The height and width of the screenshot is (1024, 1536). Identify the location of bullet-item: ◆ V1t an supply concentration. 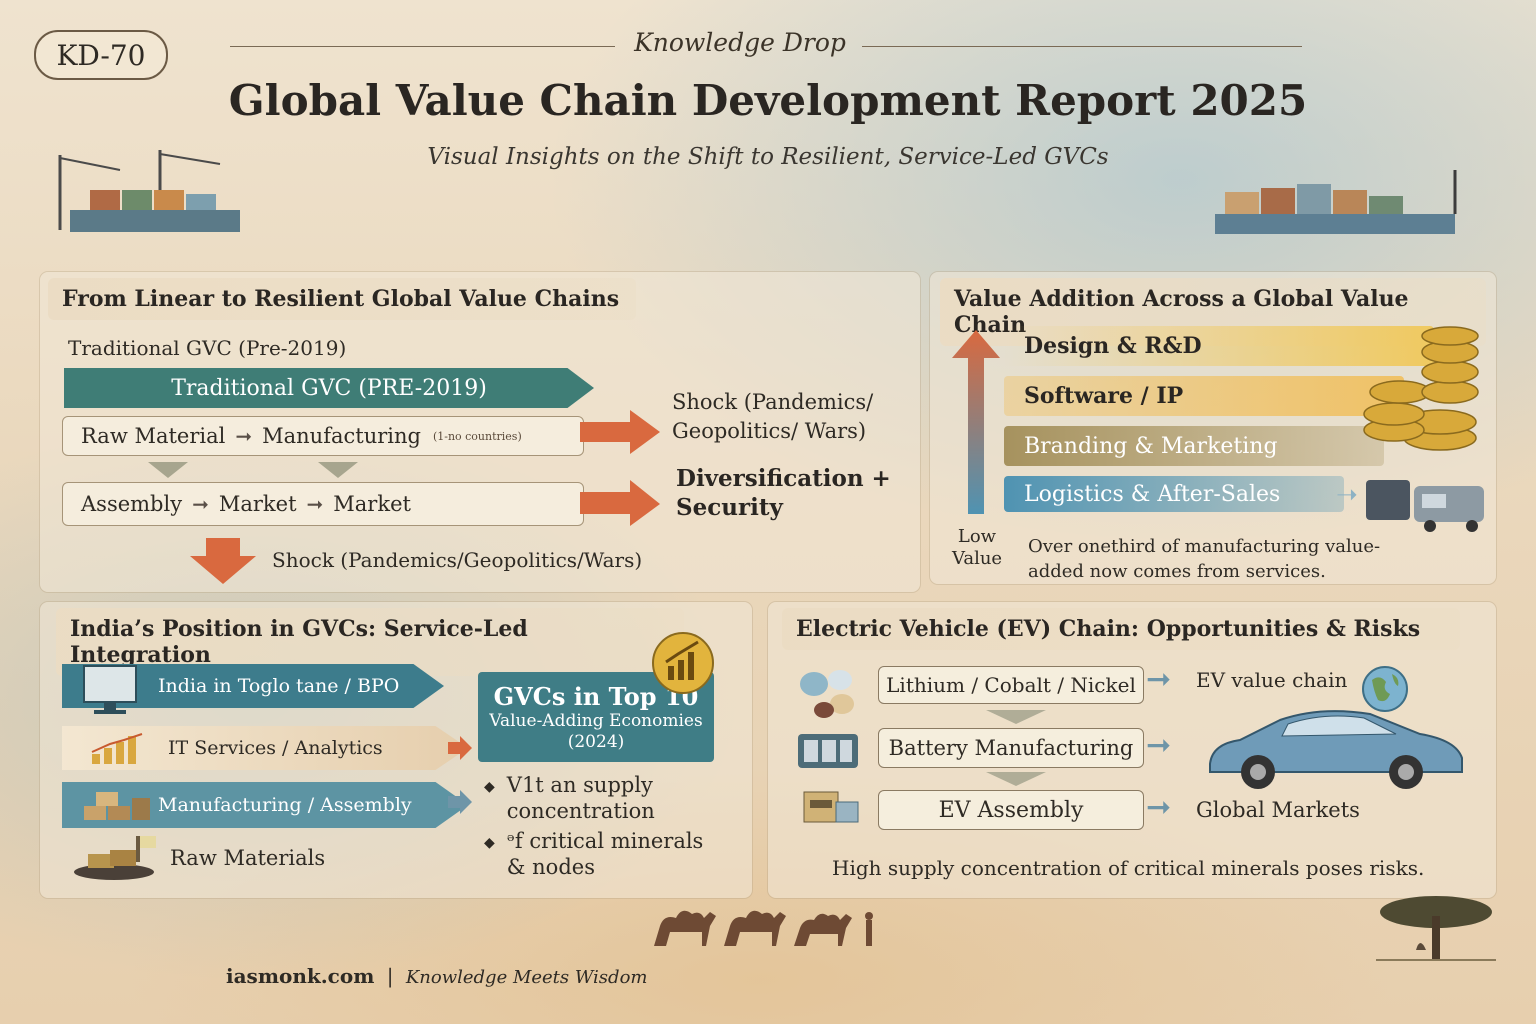
(604, 798).